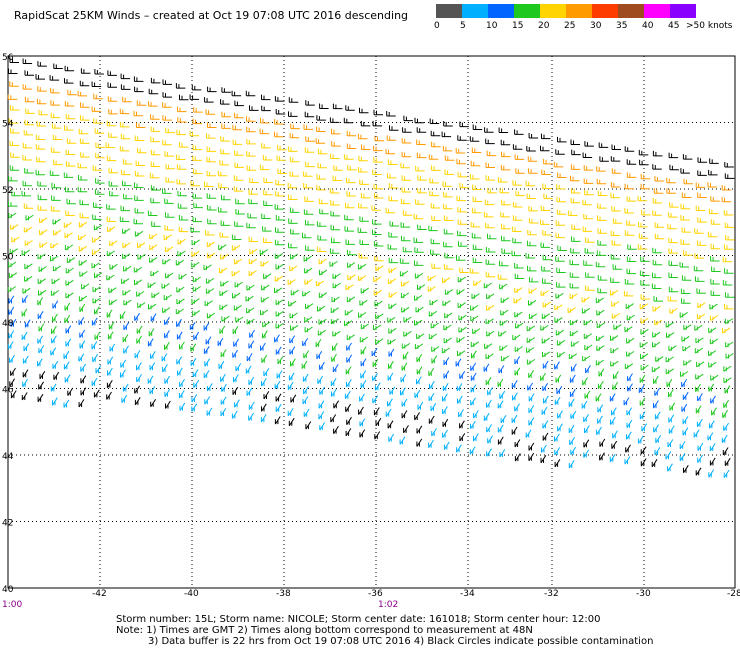 This screenshot has height=650, width=740. I want to click on lat-label: 56, so click(8, 58).